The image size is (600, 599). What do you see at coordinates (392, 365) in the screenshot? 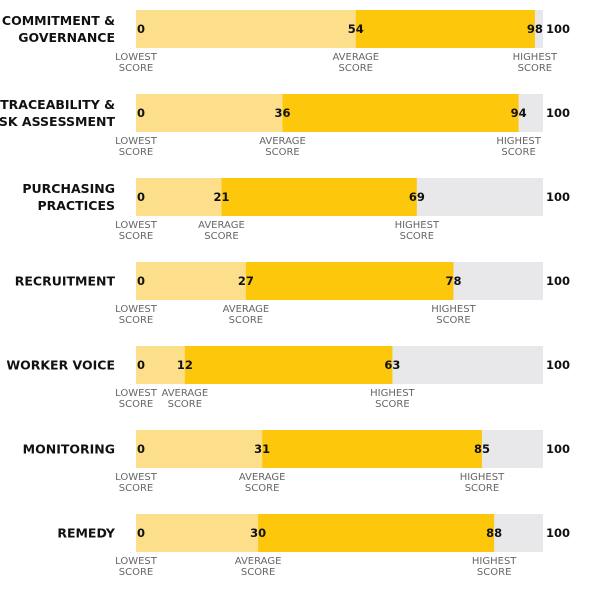
I see `highest-value-label: 63` at bounding box center [392, 365].